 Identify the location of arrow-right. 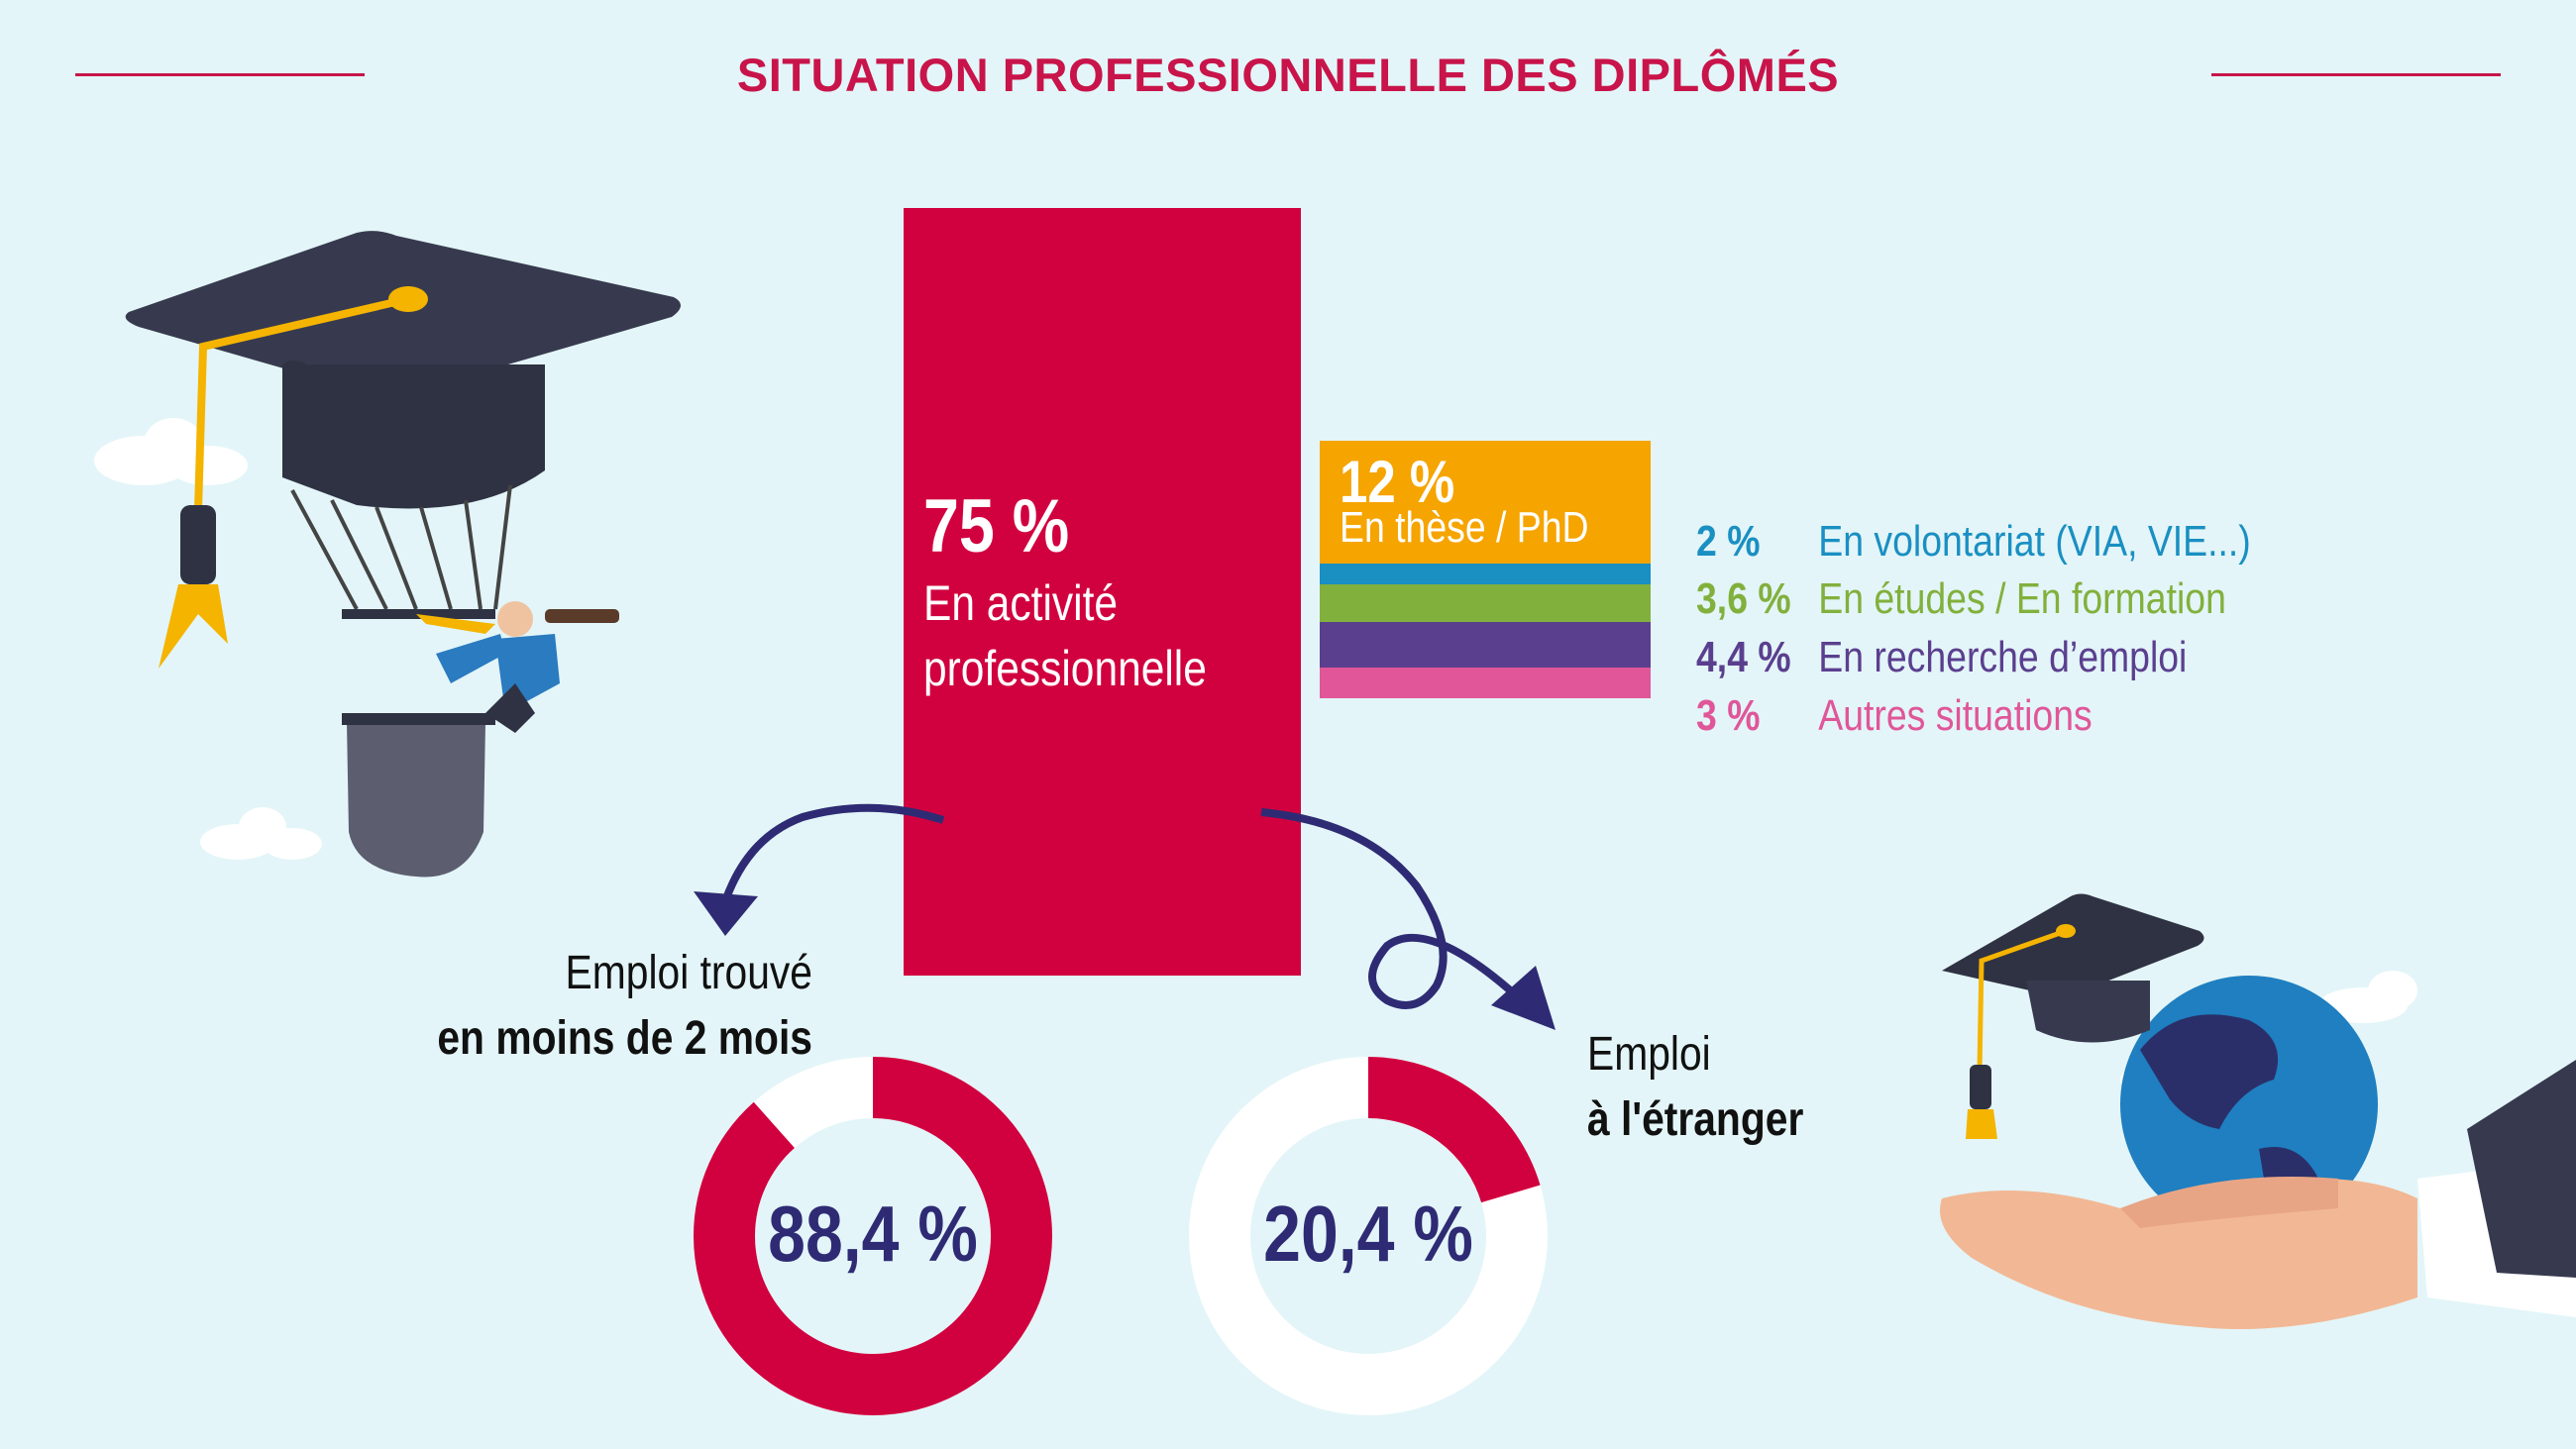
(1408, 919).